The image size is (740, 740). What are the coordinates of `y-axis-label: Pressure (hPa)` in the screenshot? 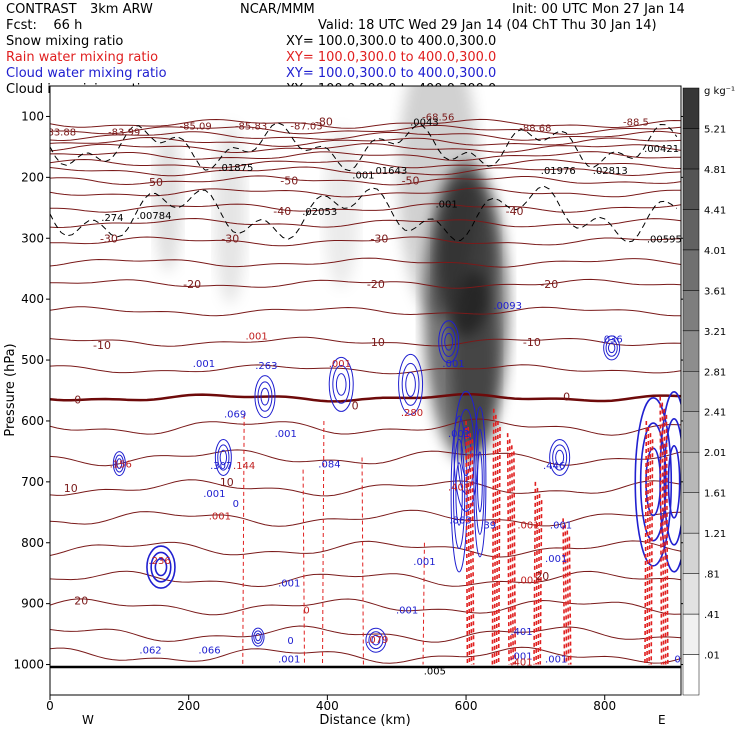 It's located at (10, 389).